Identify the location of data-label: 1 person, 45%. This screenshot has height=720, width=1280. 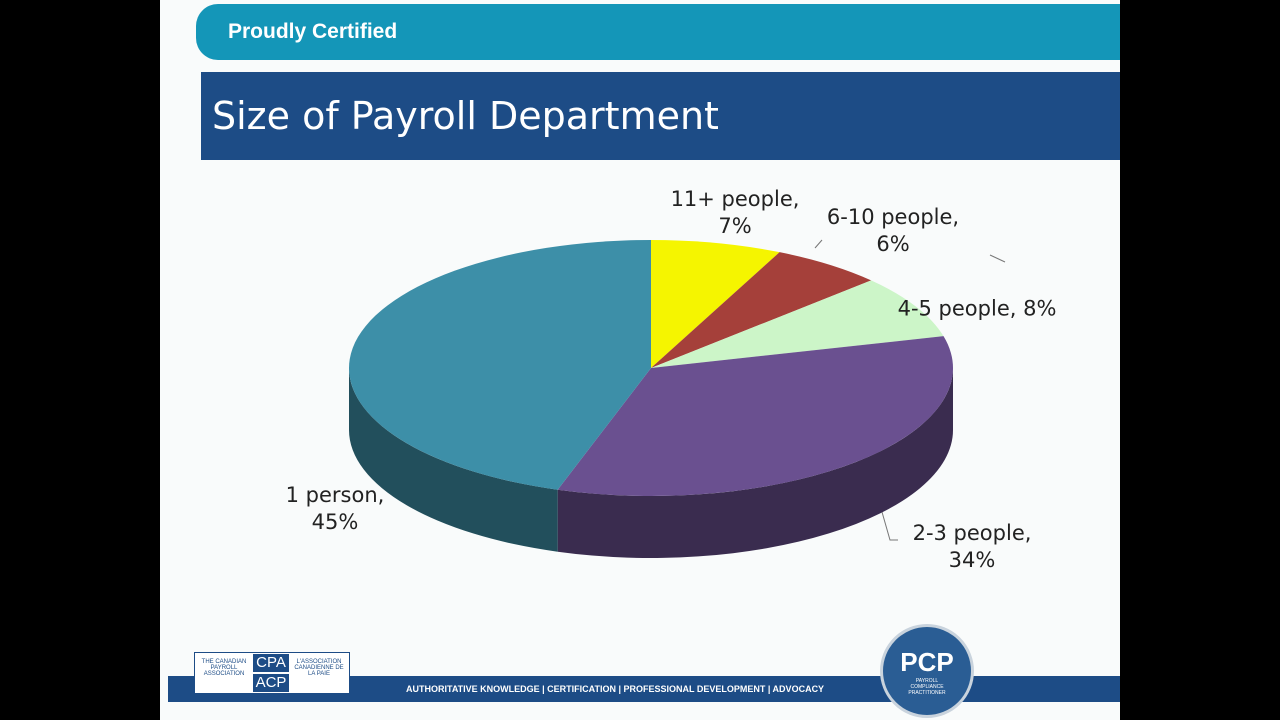
(335, 508).